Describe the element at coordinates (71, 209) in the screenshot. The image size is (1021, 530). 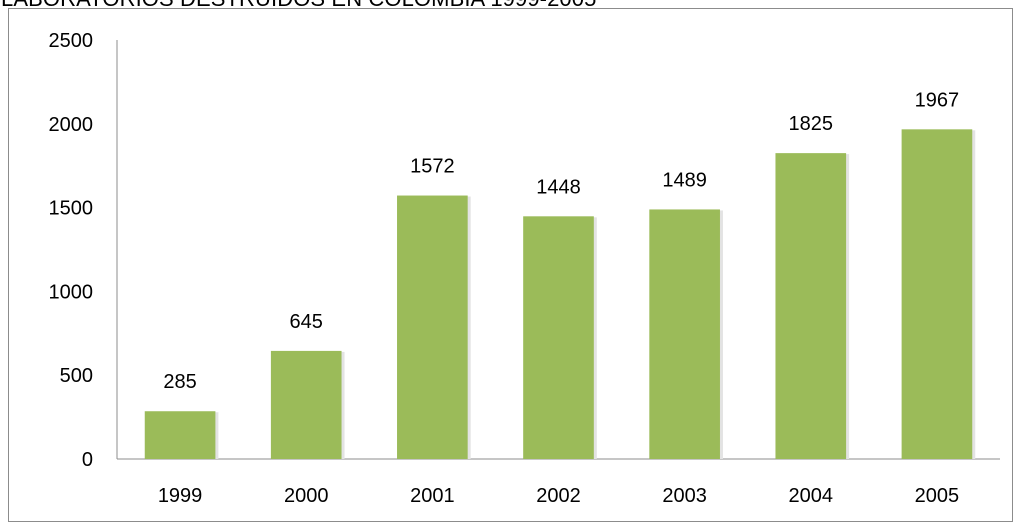
I see `y-tick-label: 1500` at that location.